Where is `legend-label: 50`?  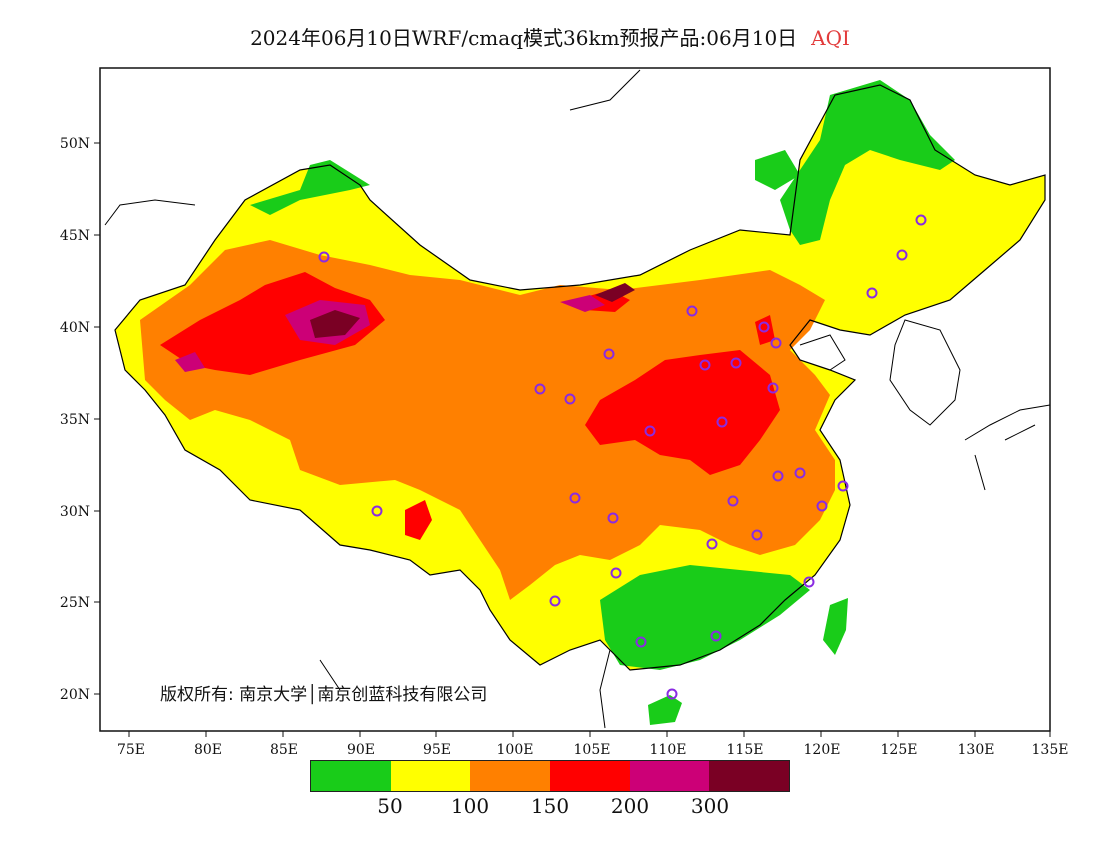 legend-label: 50 is located at coordinates (390, 806).